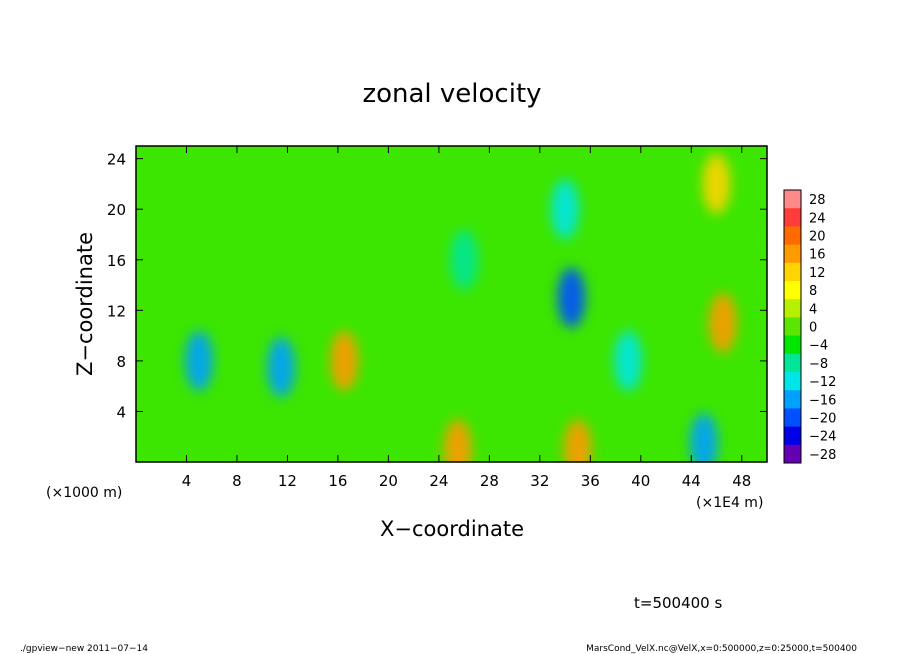 The height and width of the screenshot is (654, 904). Describe the element at coordinates (678, 603) in the screenshot. I see `time-label: t=500400 s` at that location.